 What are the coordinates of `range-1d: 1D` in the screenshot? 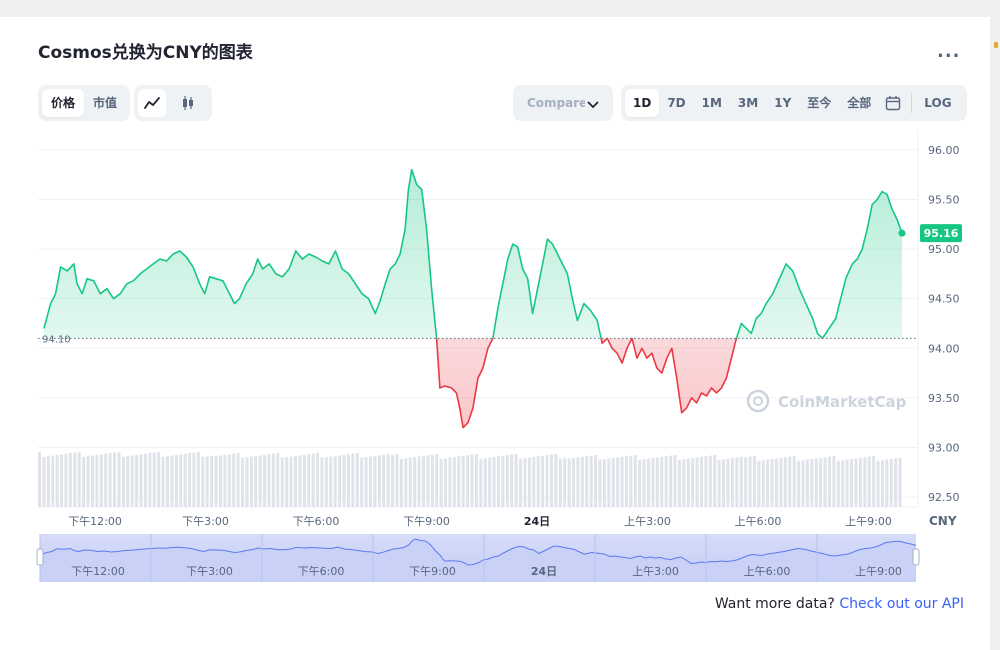 It's located at (642, 103).